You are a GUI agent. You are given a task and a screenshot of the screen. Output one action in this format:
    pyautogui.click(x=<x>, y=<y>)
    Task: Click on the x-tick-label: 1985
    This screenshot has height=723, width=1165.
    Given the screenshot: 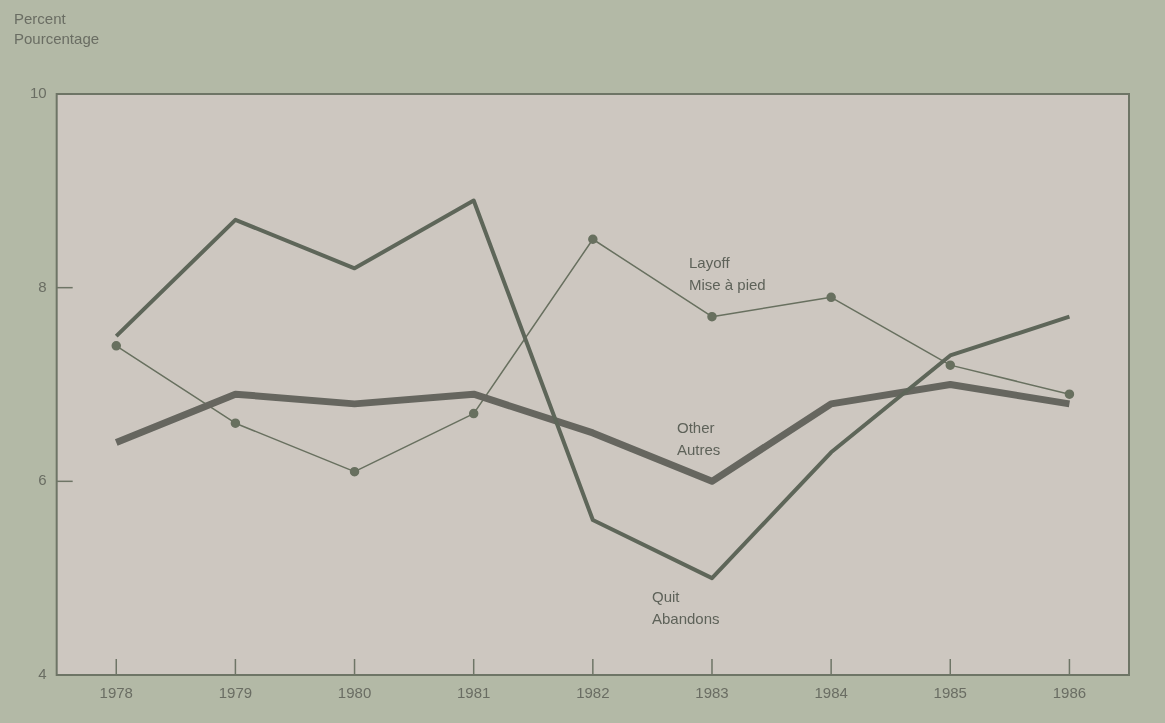 What is the action you would take?
    pyautogui.click(x=950, y=693)
    